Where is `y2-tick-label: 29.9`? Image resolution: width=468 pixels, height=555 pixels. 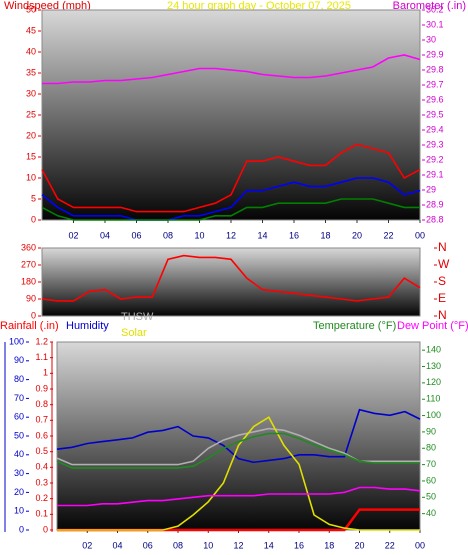
y2-tick-label: 29.9 is located at coordinates (435, 54).